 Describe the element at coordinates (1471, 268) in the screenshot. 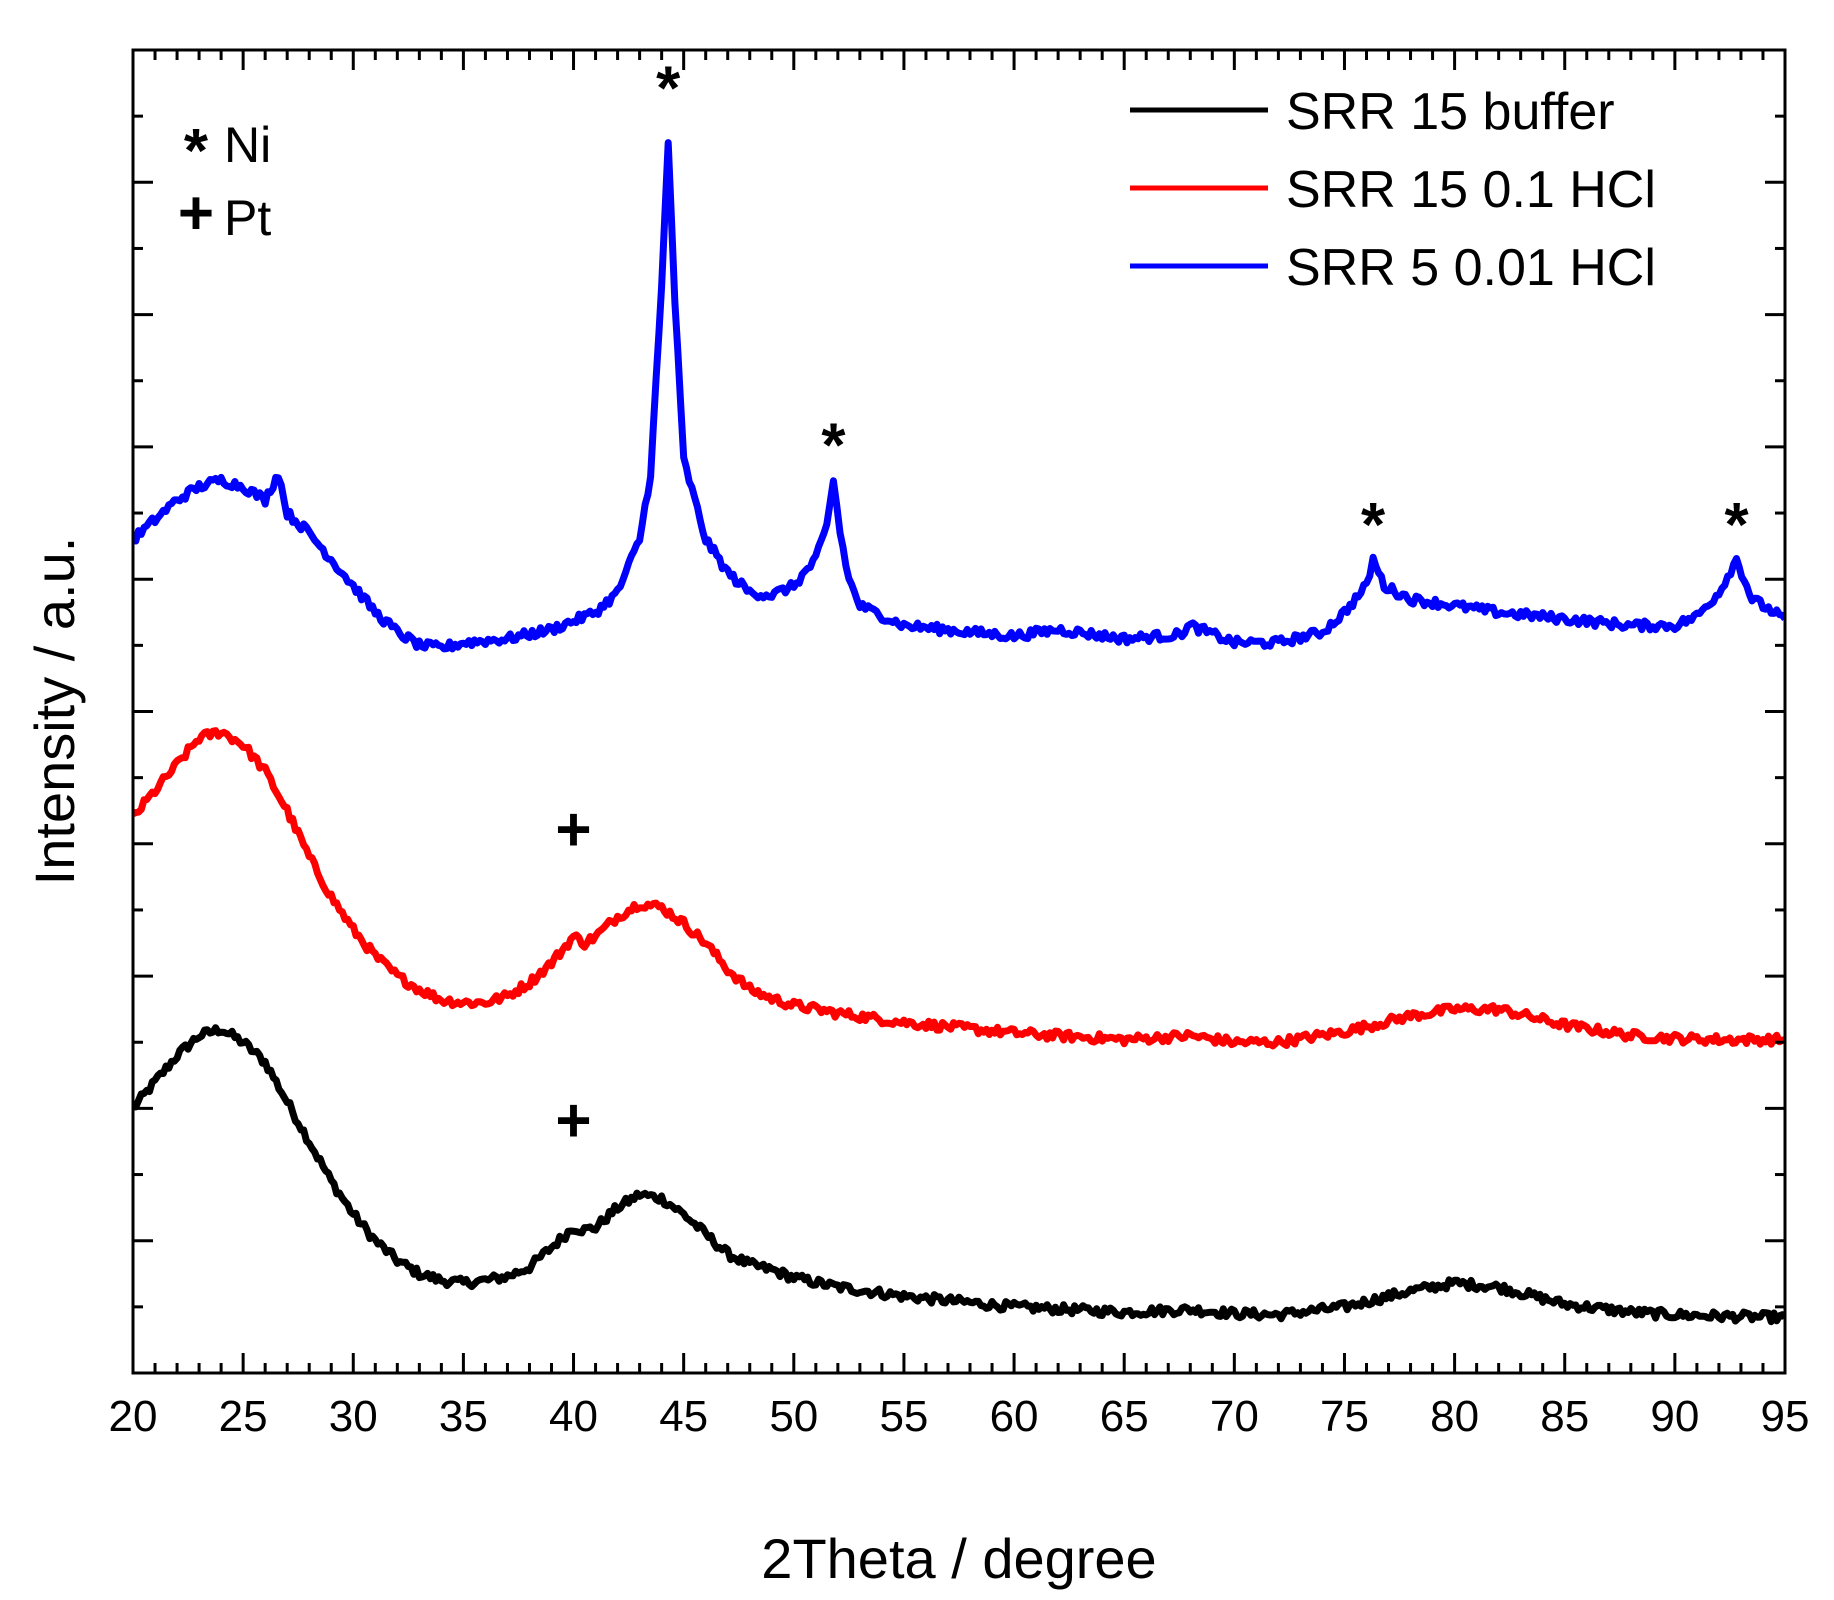

I see `legend-label-0-01-hcl: SRR 5 0.01 HCl` at that location.